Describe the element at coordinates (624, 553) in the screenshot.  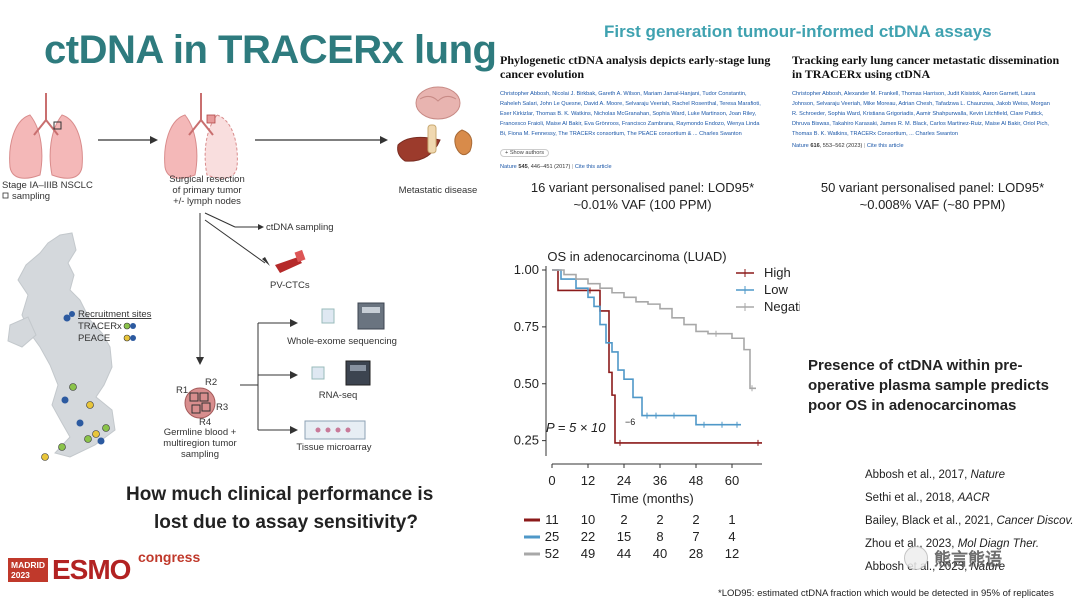
I see `risk-table-cell: 44` at that location.